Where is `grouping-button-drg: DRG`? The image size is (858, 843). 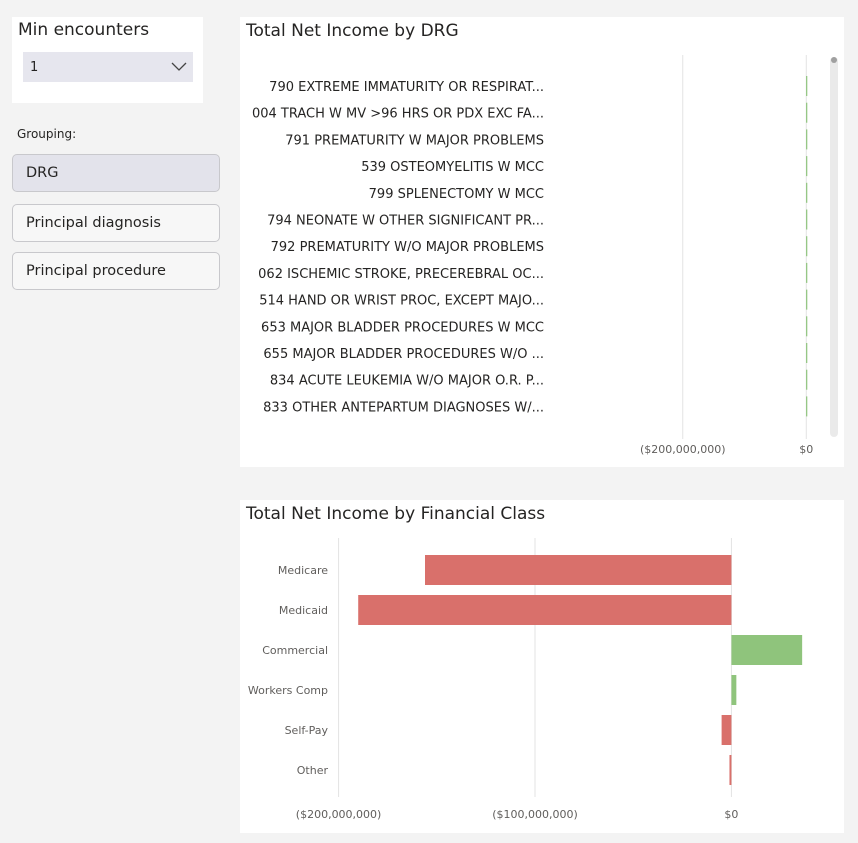
grouping-button-drg: DRG is located at coordinates (116, 173).